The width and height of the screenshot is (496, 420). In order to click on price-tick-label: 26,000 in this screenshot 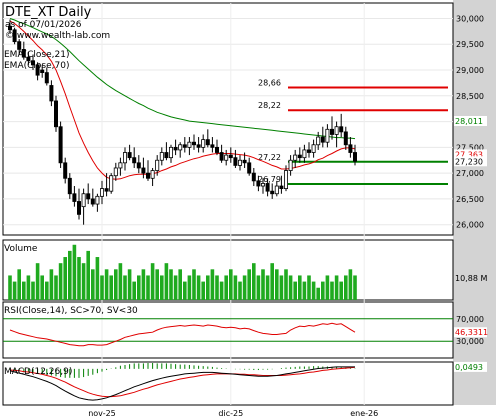, I will do `click(470, 225)`.